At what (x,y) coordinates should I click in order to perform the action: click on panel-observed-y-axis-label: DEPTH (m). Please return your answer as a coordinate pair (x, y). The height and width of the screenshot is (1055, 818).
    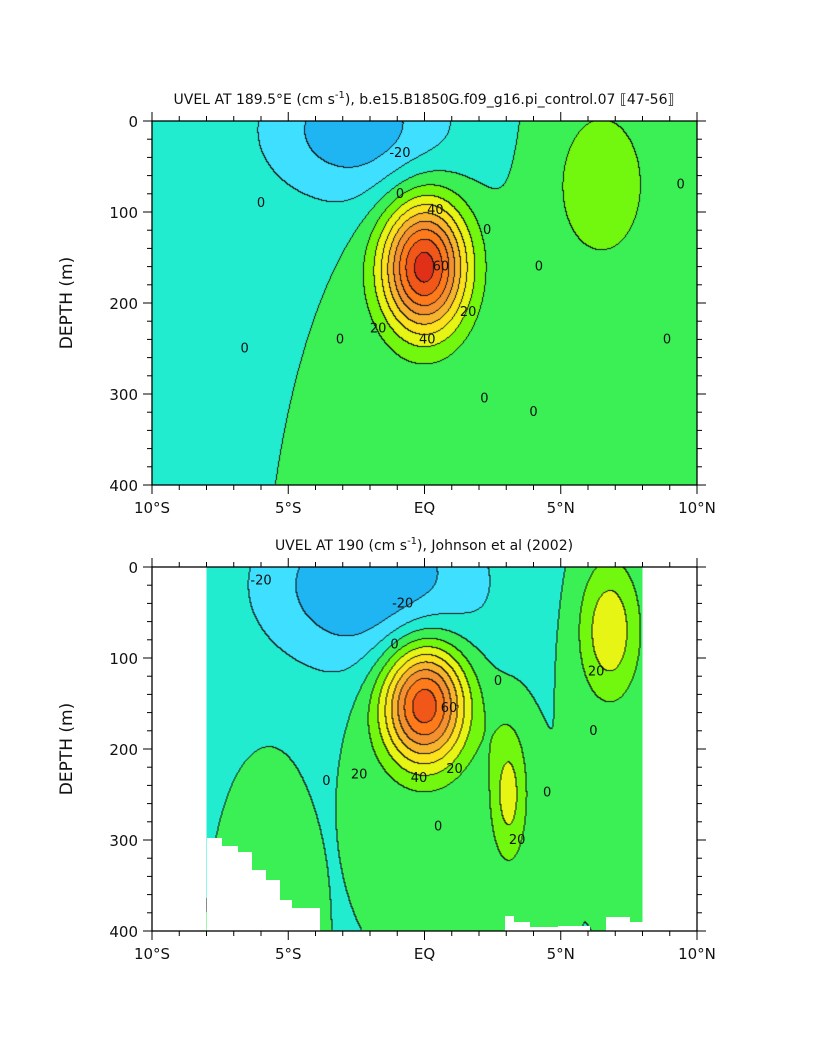
    Looking at the image, I should click on (67, 749).